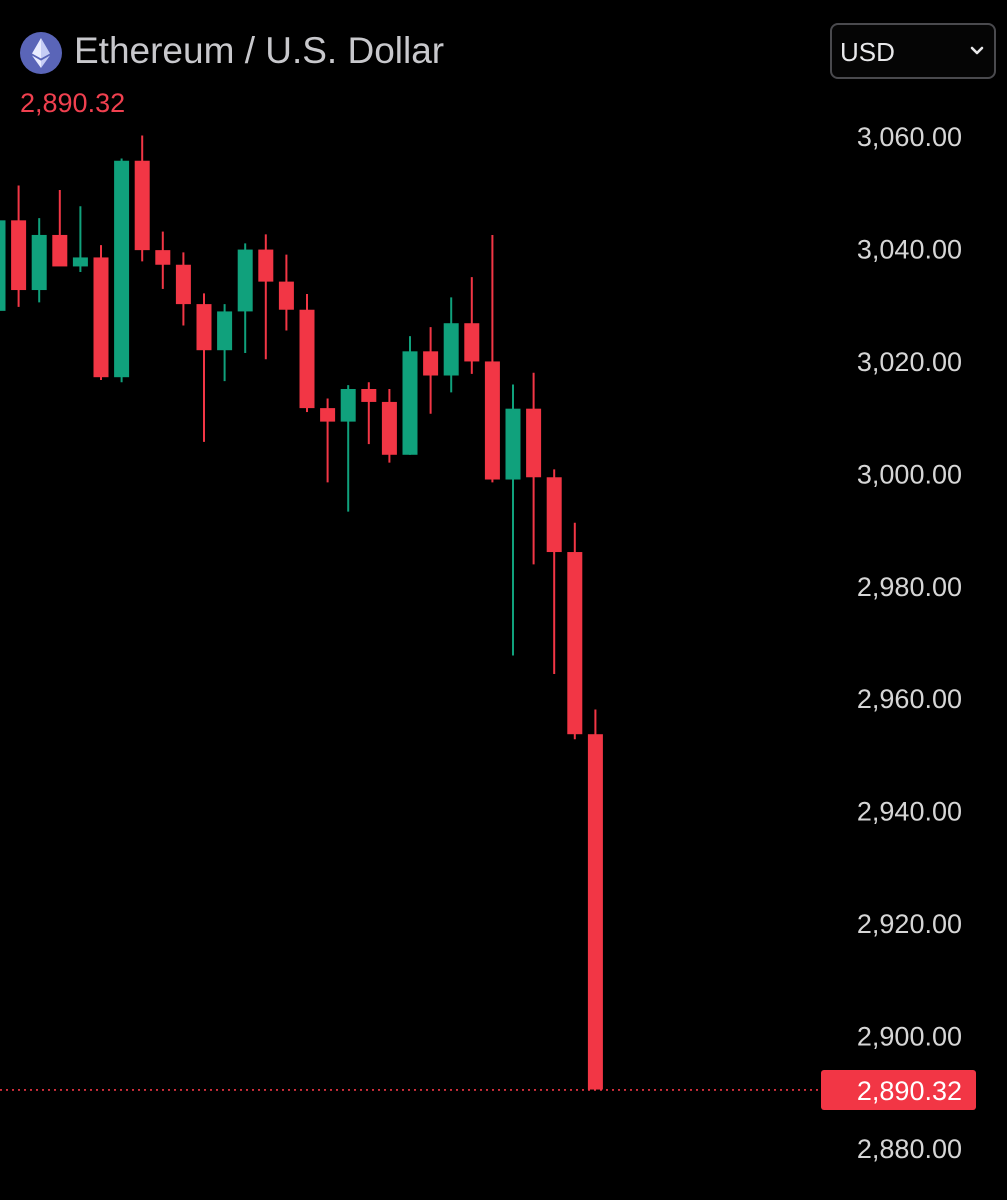 The image size is (1007, 1200). Describe the element at coordinates (867, 52) in the screenshot. I see `currency-select-value: USD` at that location.